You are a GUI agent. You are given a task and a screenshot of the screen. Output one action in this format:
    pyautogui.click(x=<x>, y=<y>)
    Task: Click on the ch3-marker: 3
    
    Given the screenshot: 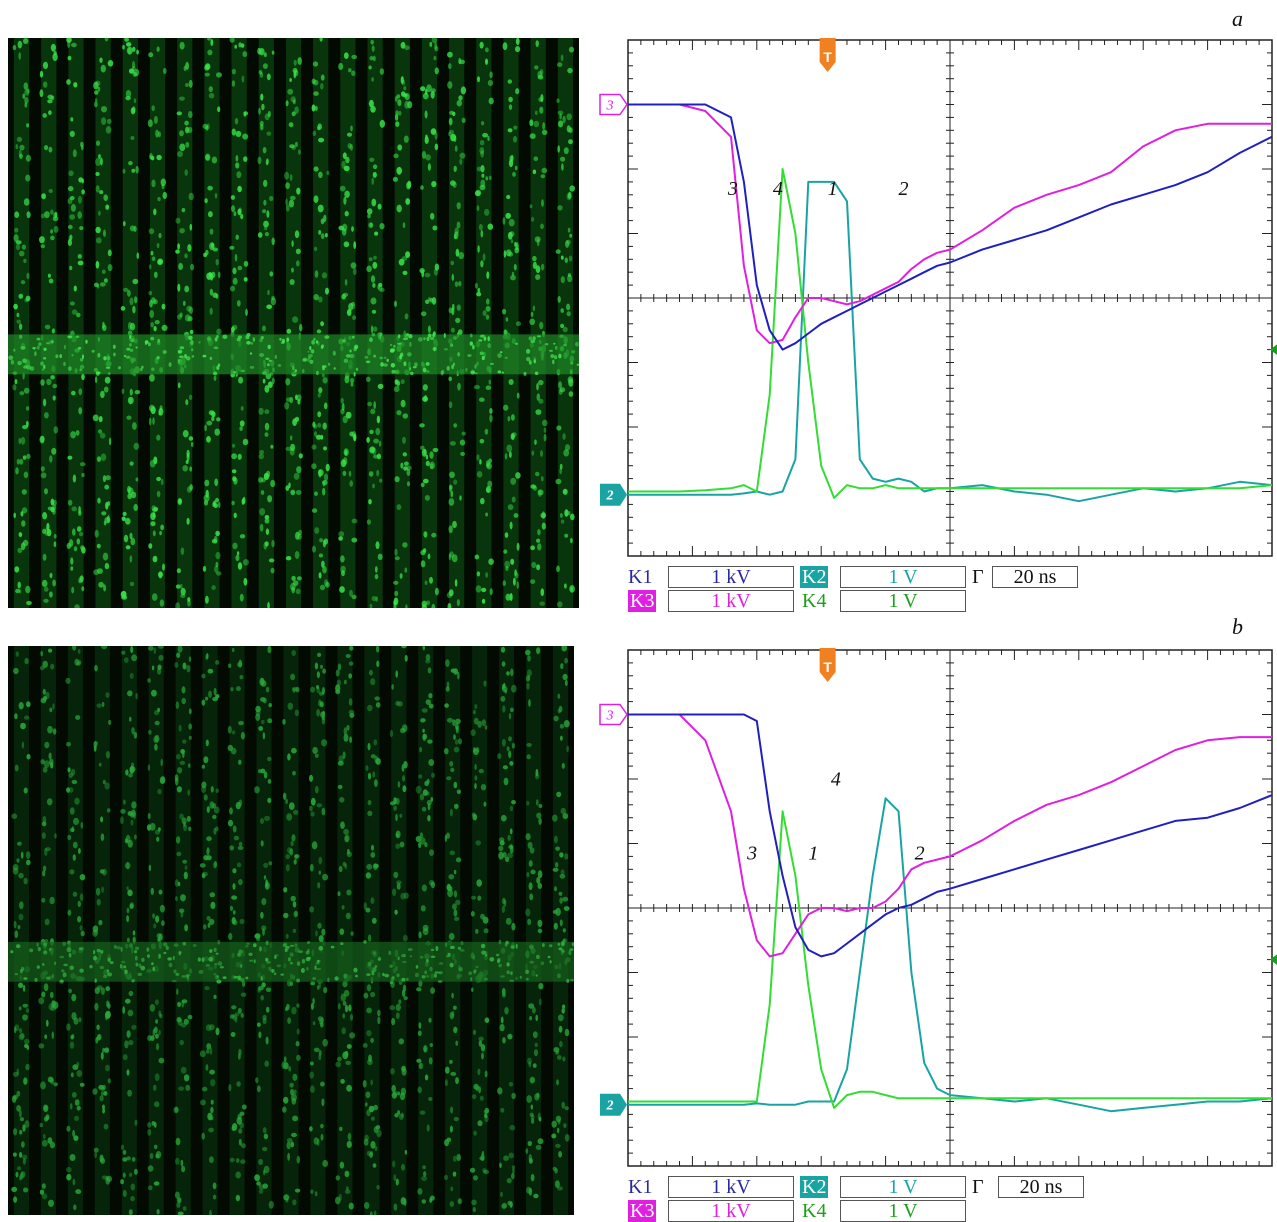 What is the action you would take?
    pyautogui.click(x=613, y=104)
    